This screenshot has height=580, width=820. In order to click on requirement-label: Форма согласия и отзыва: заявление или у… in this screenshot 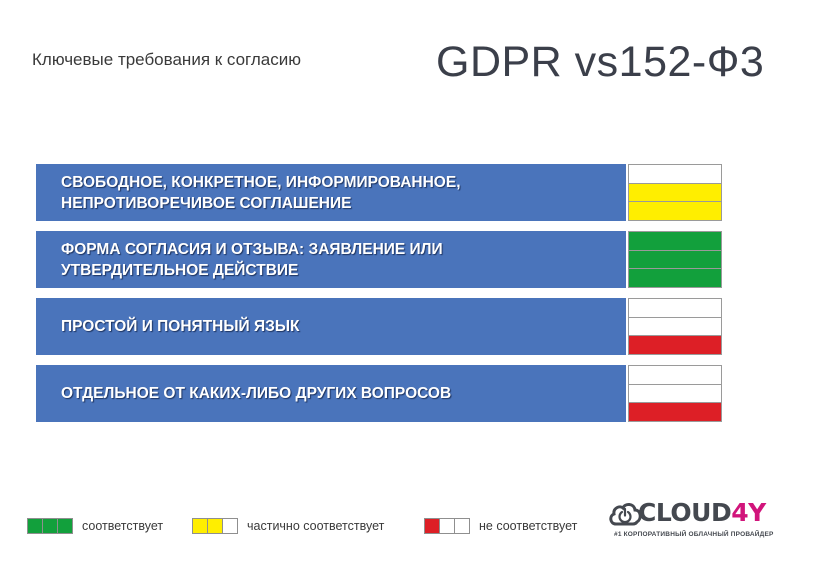, I will do `click(252, 259)`.